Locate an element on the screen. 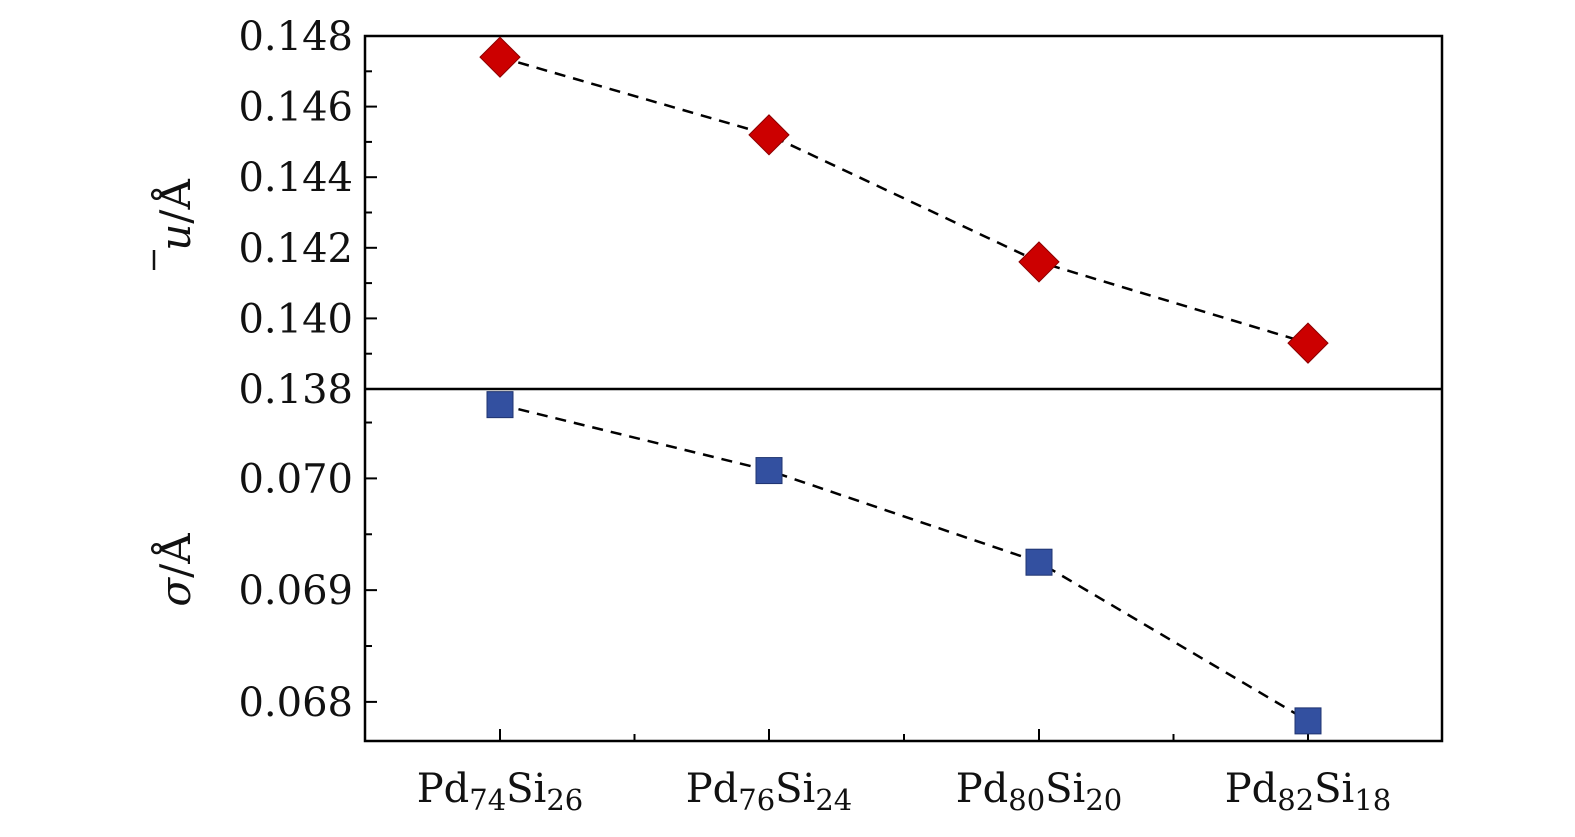  y-axis-label-bottom: σ/Å is located at coordinates (175, 570).